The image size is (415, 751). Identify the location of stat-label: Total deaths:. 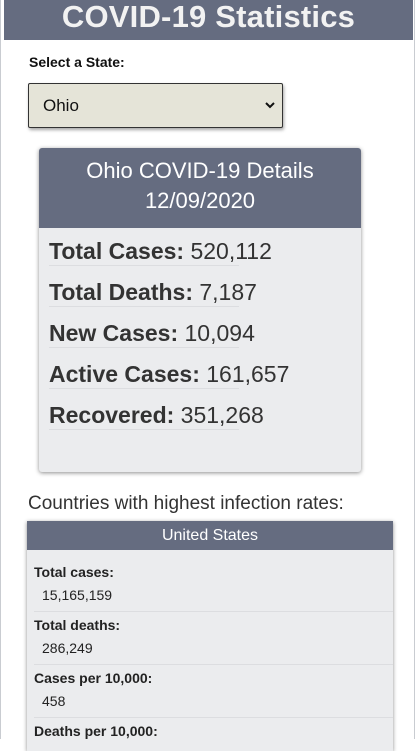
(77, 625).